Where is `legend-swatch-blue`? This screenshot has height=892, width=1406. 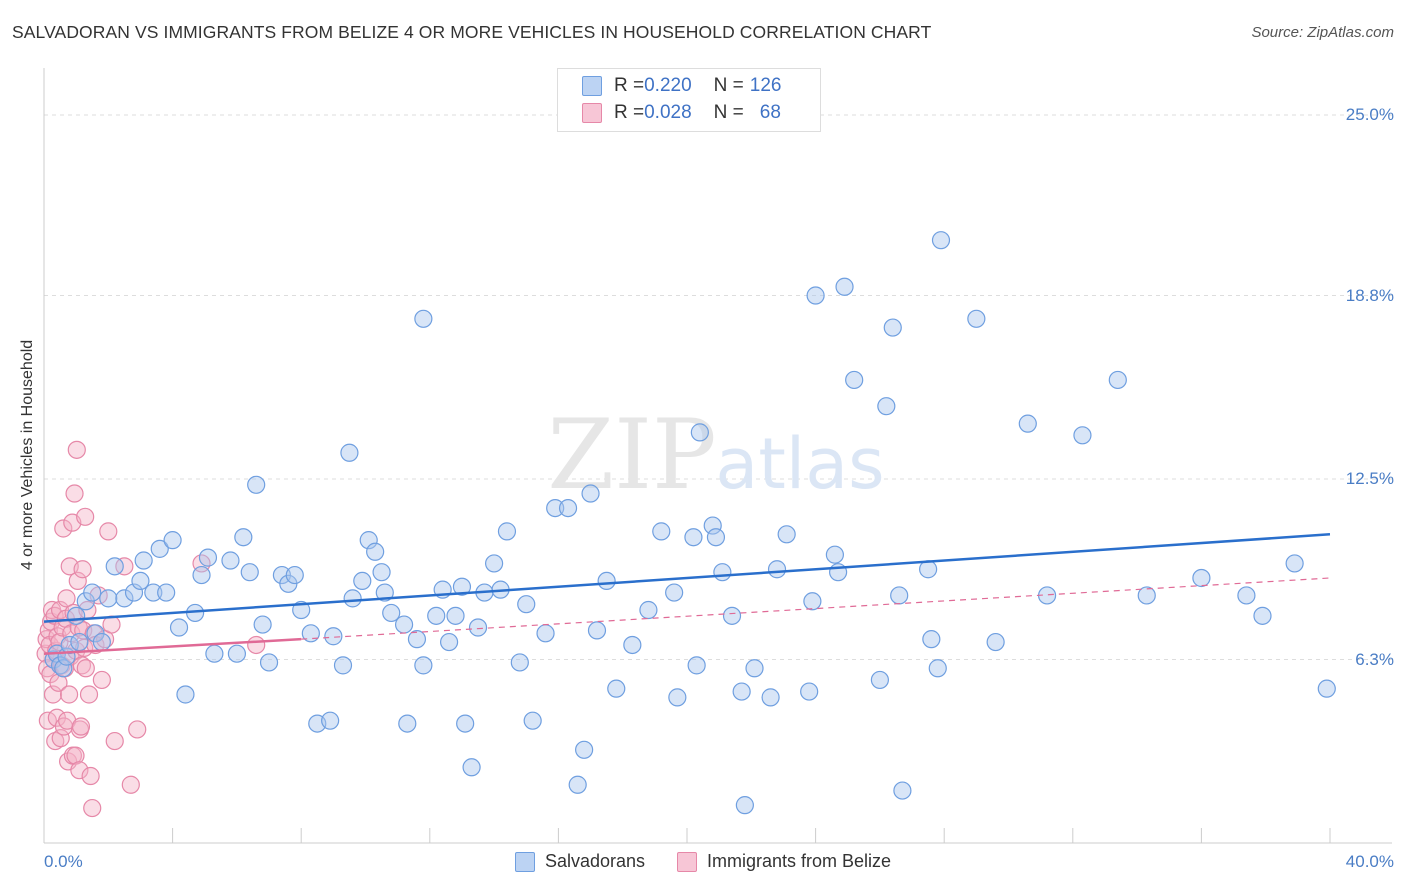
legend-swatch-blue is located at coordinates (524, 861).